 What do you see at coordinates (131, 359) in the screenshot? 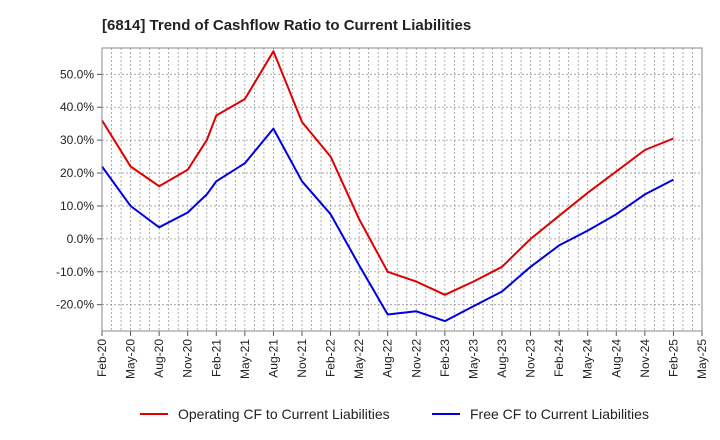
I see `x-tick-label: May-20` at bounding box center [131, 359].